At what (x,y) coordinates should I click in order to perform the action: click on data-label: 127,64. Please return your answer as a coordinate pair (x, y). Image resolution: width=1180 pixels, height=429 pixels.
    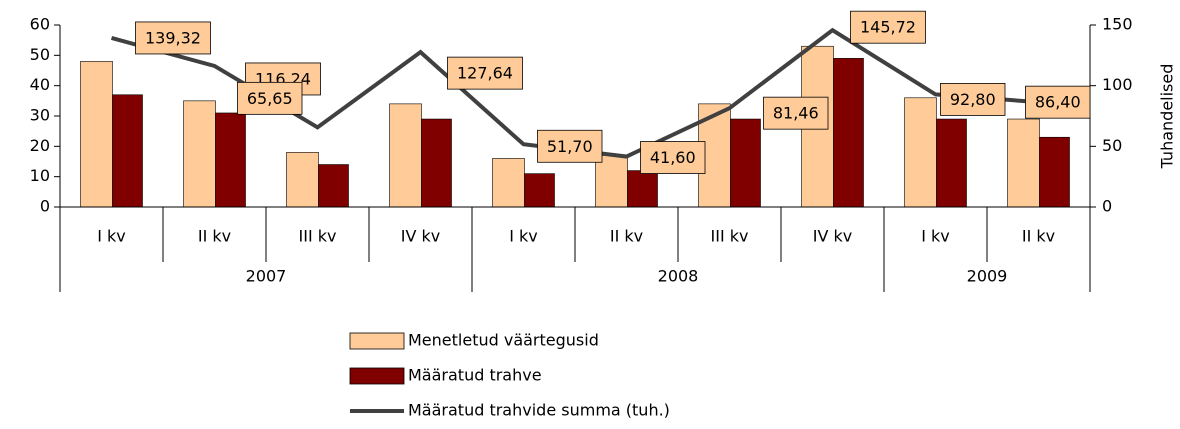
    Looking at the image, I should click on (485, 73).